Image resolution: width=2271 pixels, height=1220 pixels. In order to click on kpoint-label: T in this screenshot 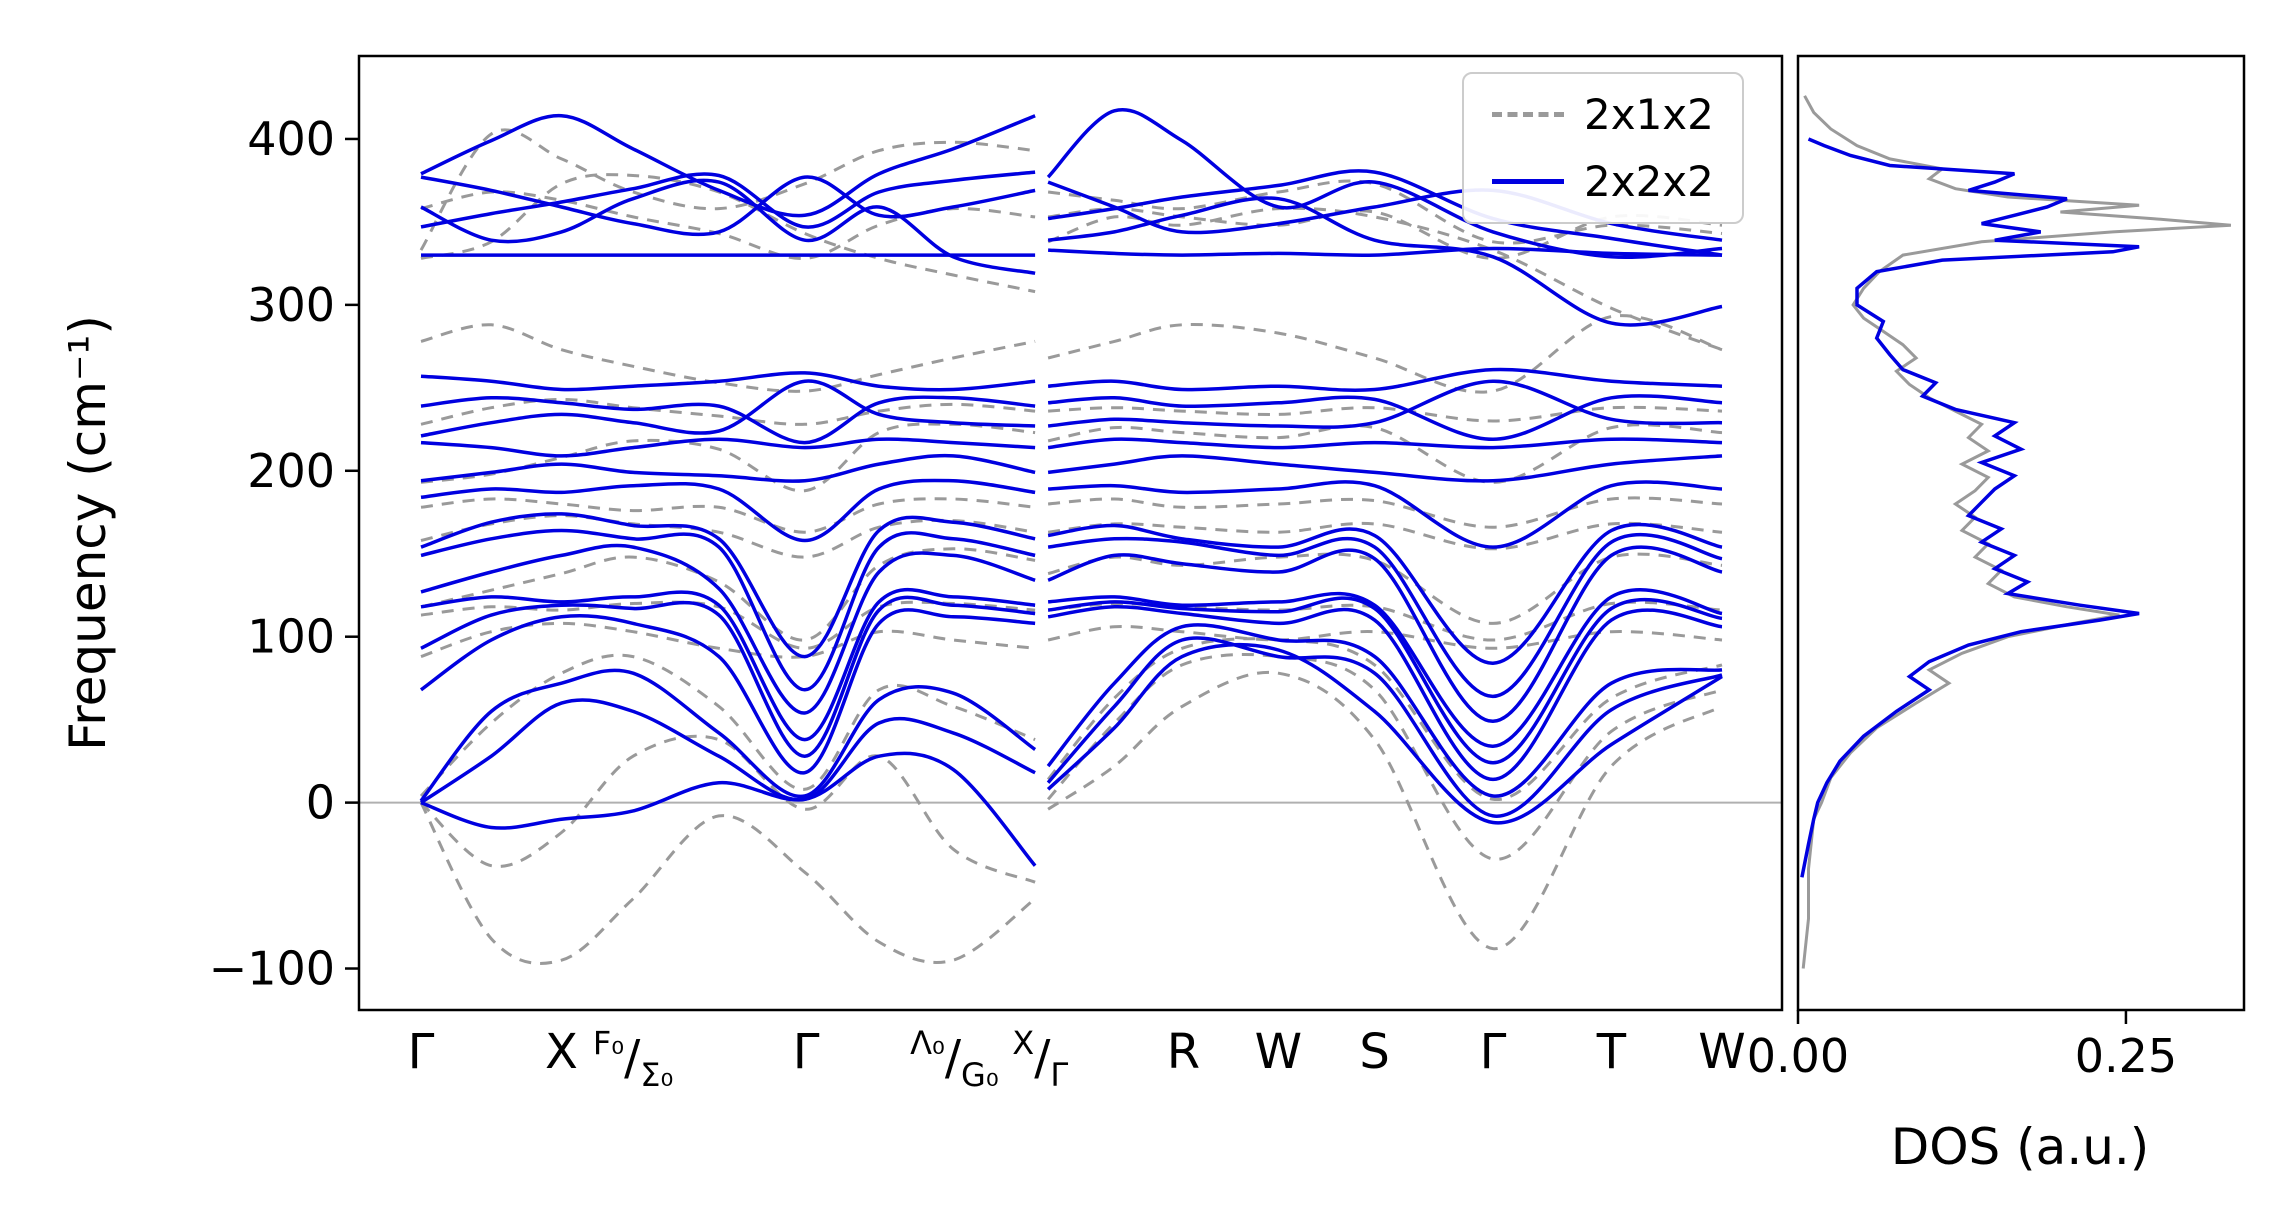, I will do `click(1611, 1052)`.